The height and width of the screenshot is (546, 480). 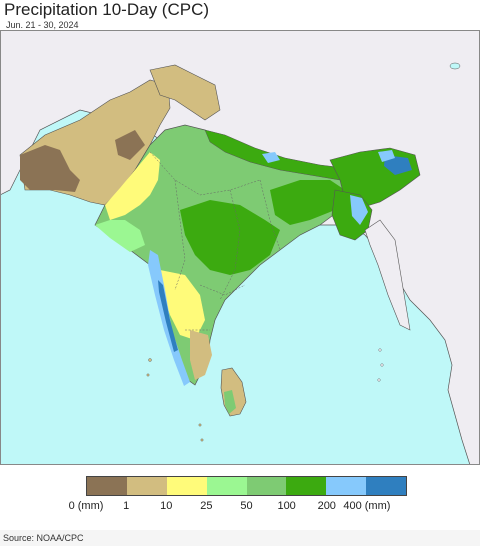 What do you see at coordinates (398, 165) in the screenshot?
I see `assam-very-heavy` at bounding box center [398, 165].